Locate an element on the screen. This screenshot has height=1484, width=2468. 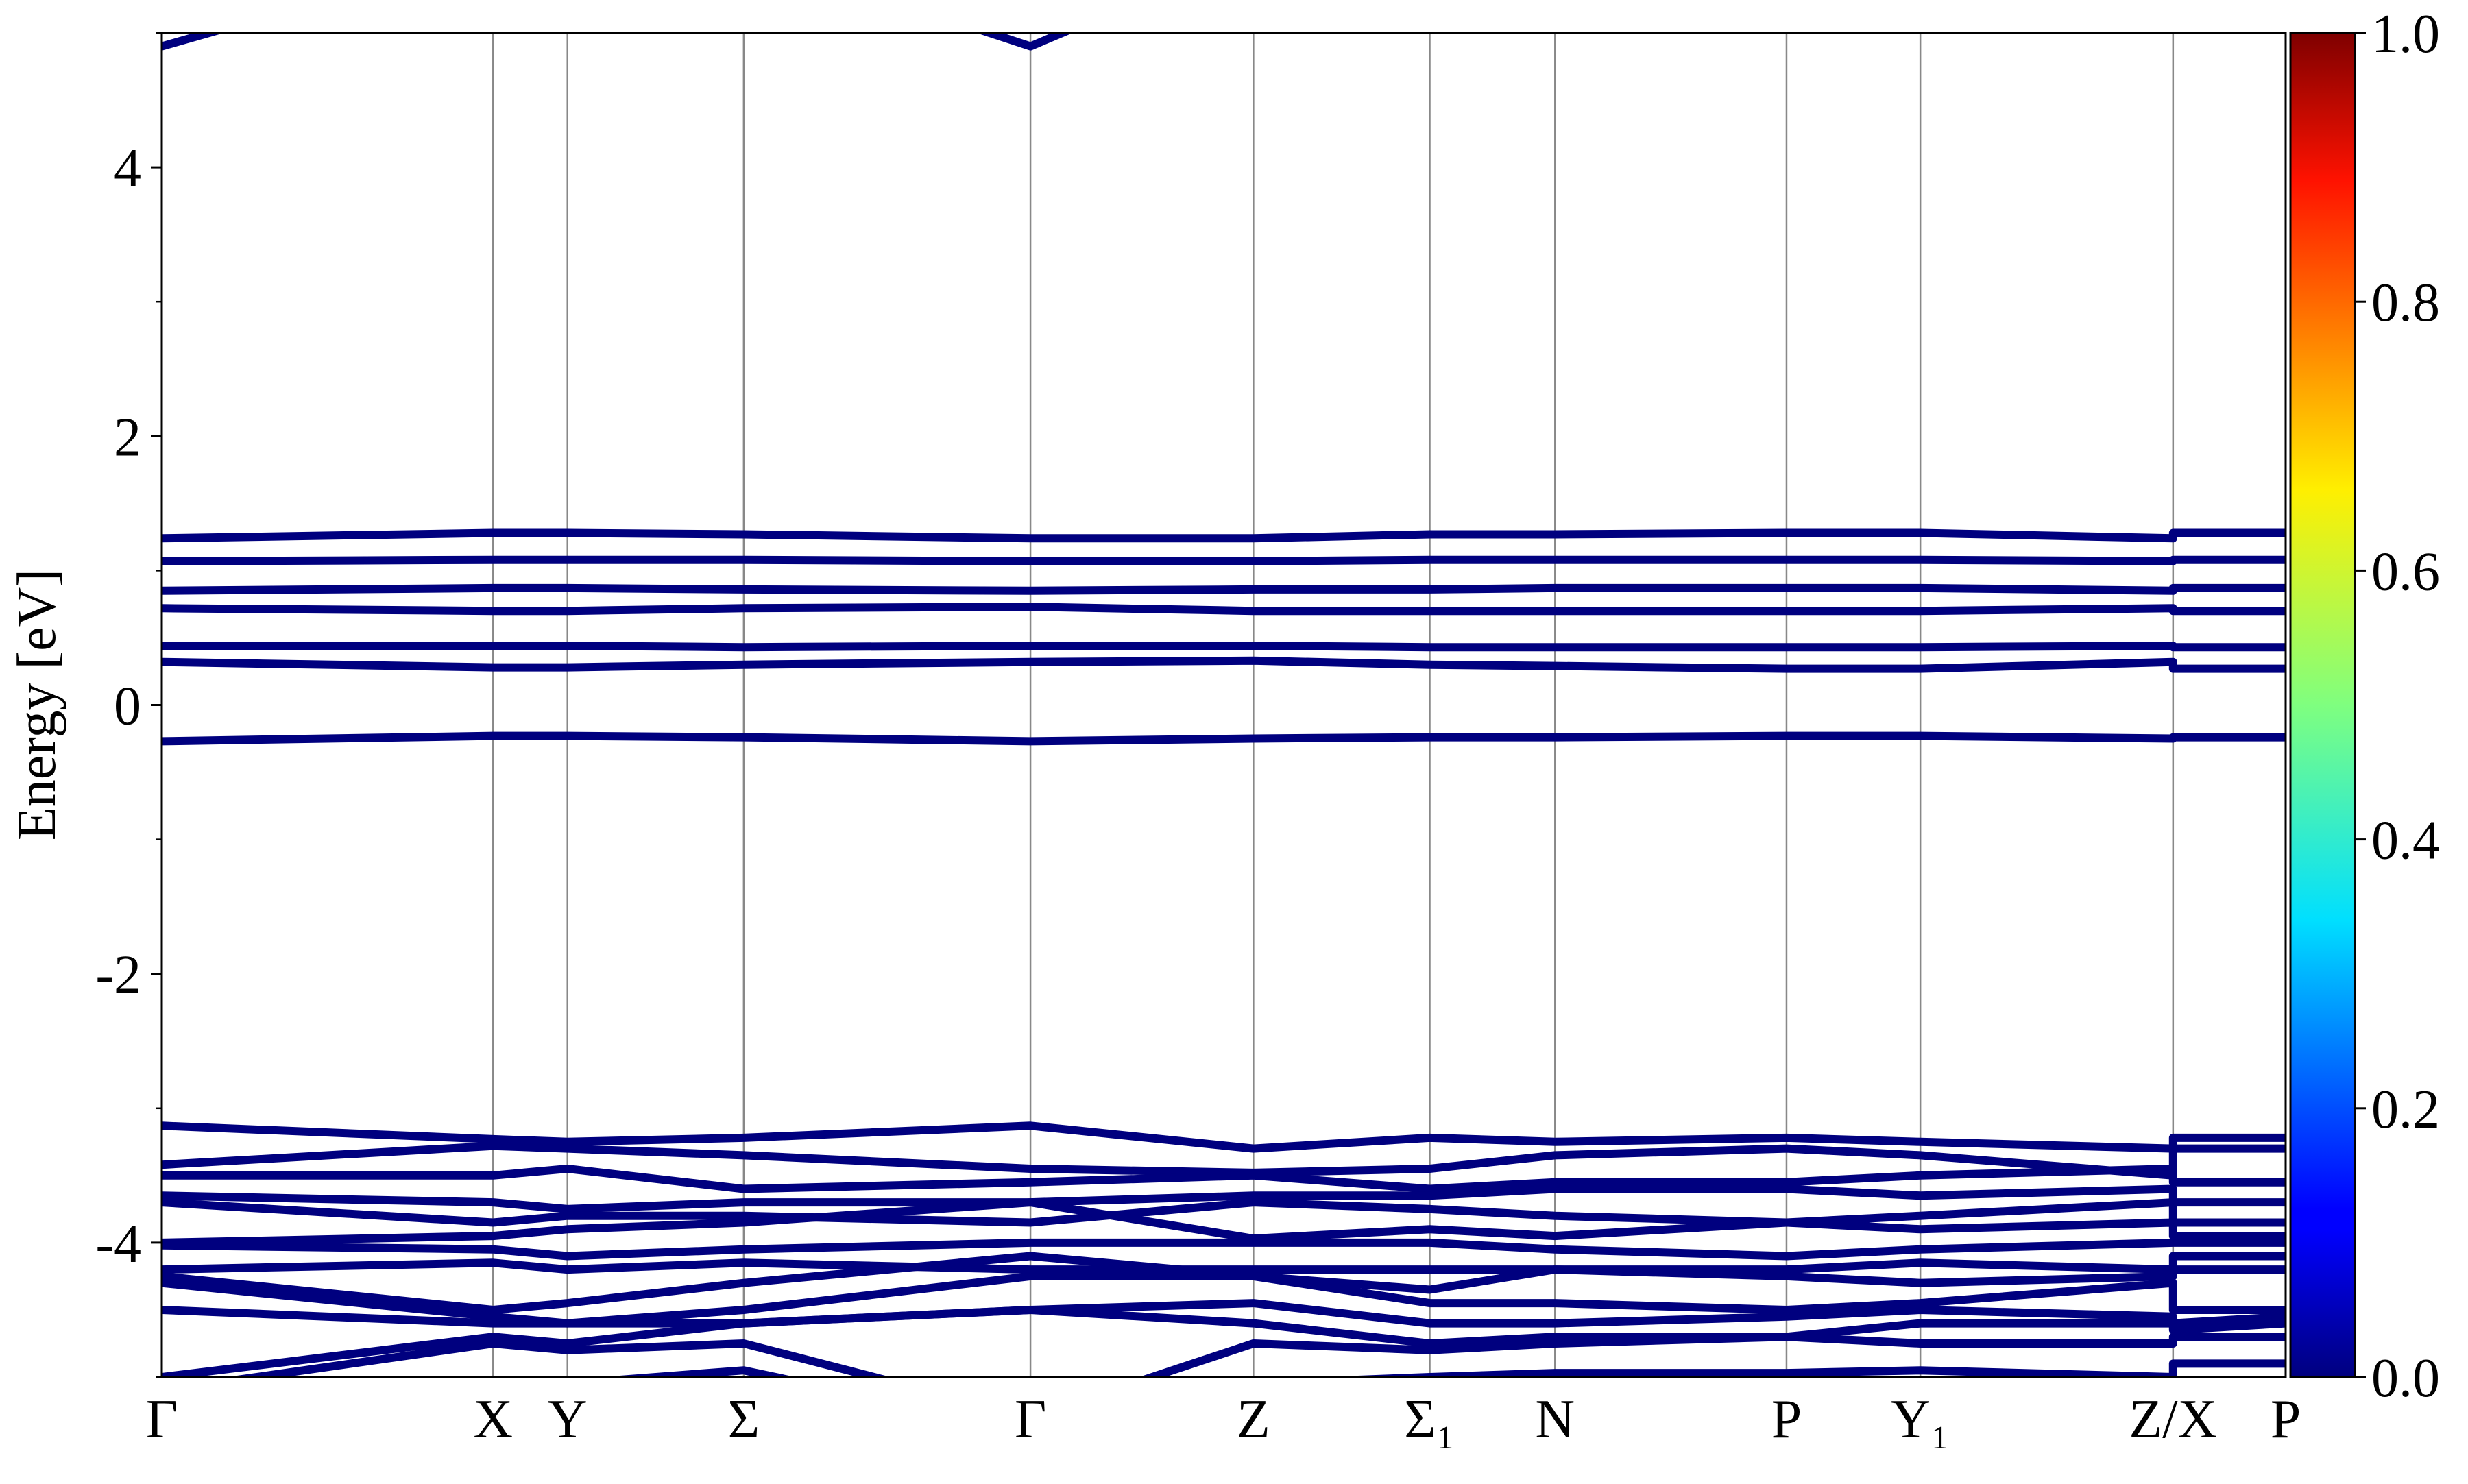
y-axis-label: Energy [eV] is located at coordinates (37, 705).